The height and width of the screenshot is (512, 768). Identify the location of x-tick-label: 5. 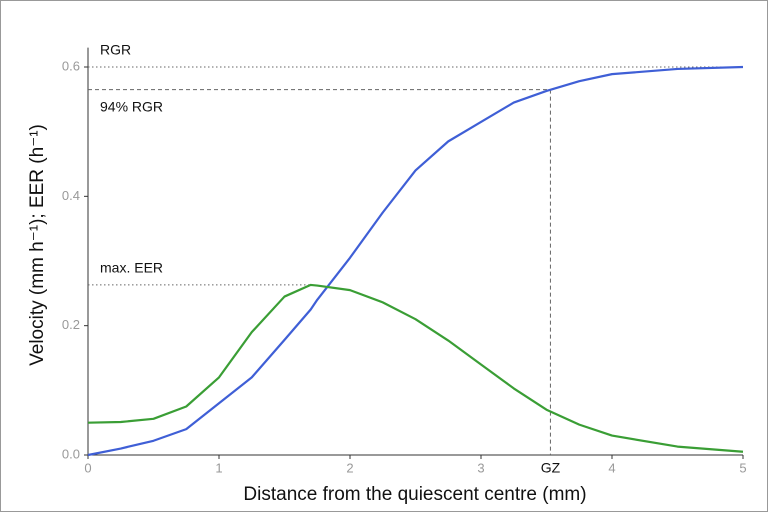
(742, 467).